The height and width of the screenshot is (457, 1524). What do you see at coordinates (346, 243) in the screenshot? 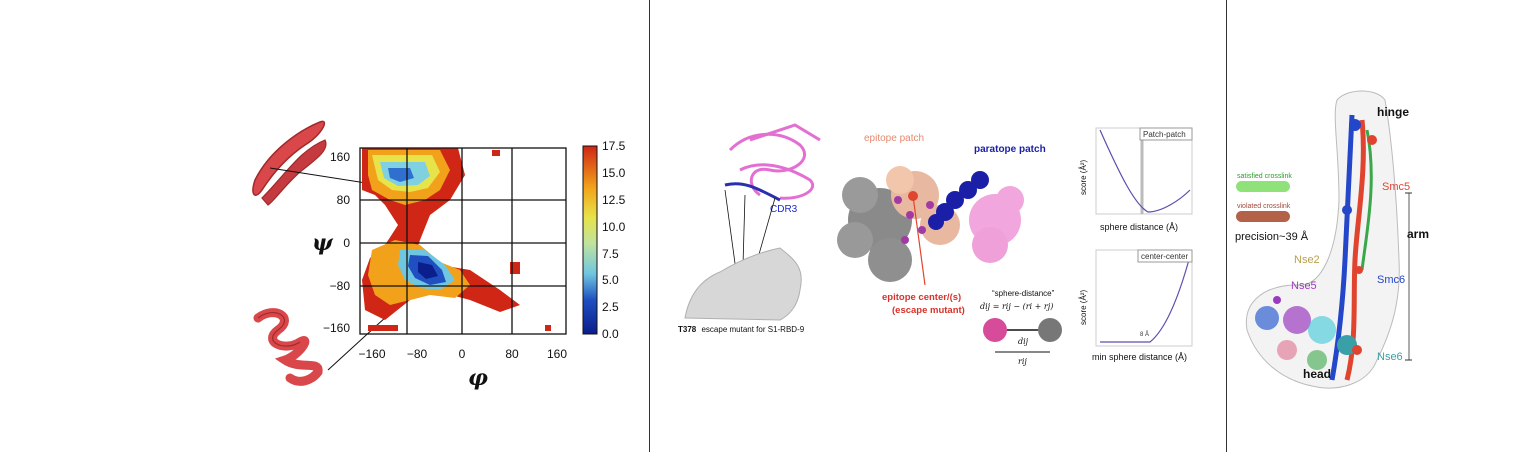
I see `y-tick-label: 0` at bounding box center [346, 243].